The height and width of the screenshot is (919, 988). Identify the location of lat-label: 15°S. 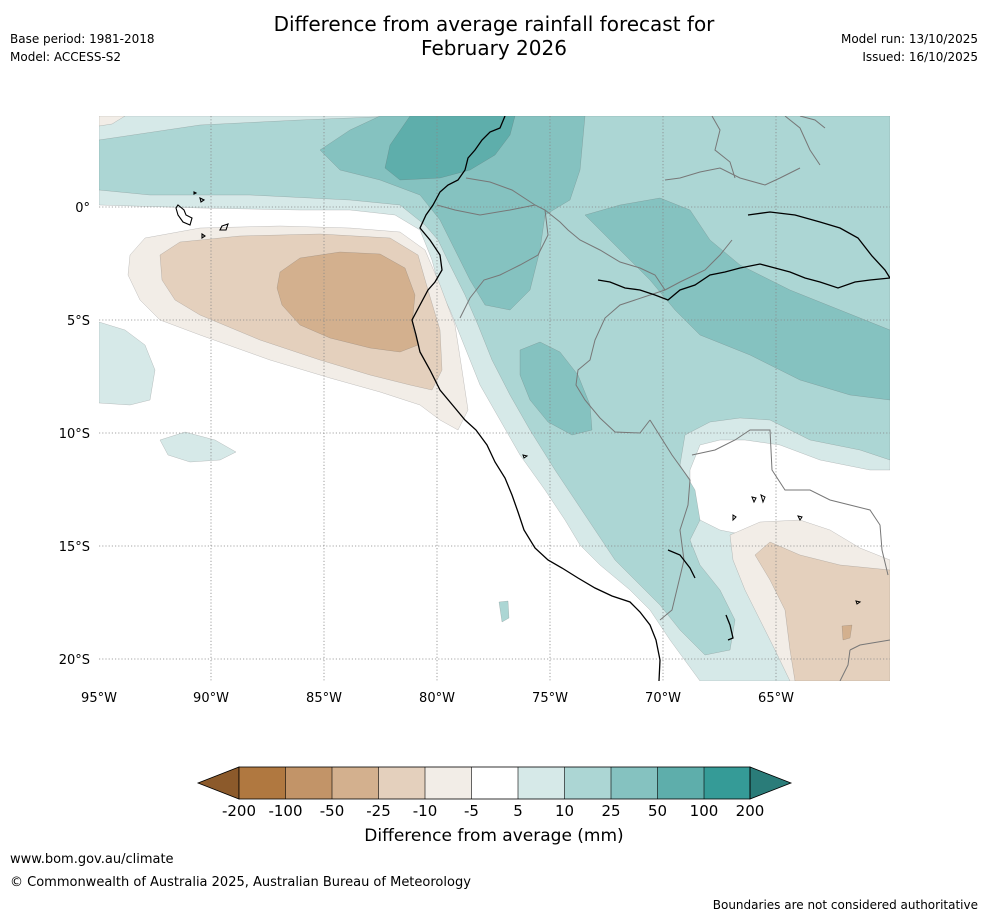
(74, 547).